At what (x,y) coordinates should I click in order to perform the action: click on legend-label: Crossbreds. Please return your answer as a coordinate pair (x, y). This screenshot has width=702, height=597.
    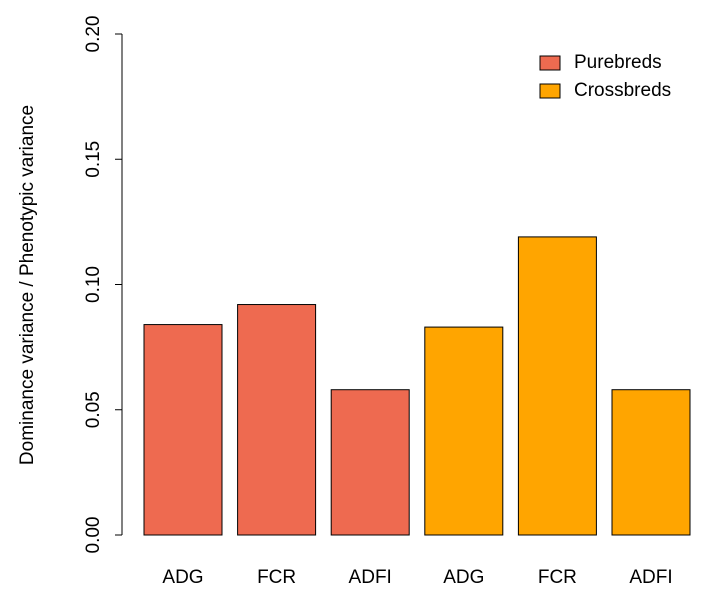
    Looking at the image, I should click on (622, 90).